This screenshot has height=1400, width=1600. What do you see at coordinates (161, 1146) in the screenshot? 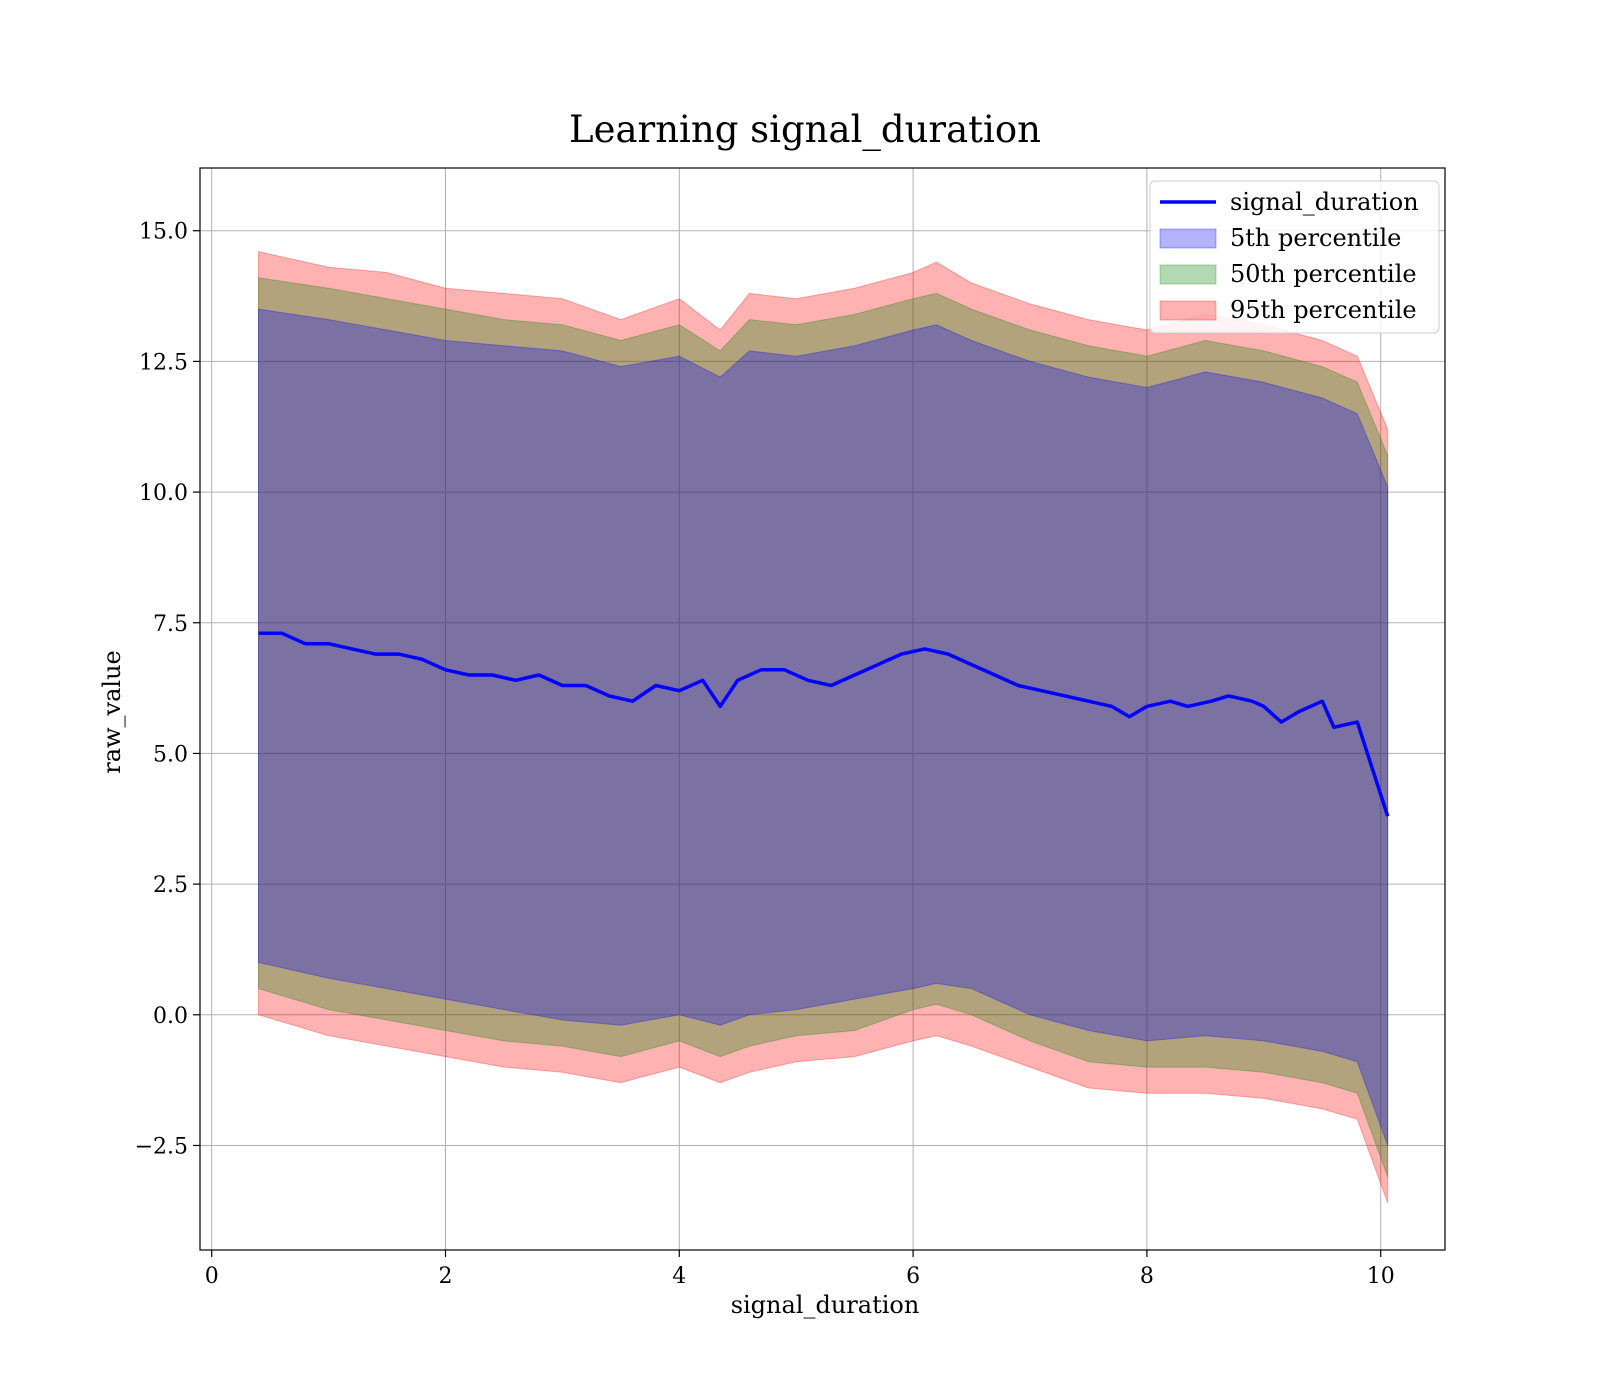
I see `y-tick-label-0: −2.5` at bounding box center [161, 1146].